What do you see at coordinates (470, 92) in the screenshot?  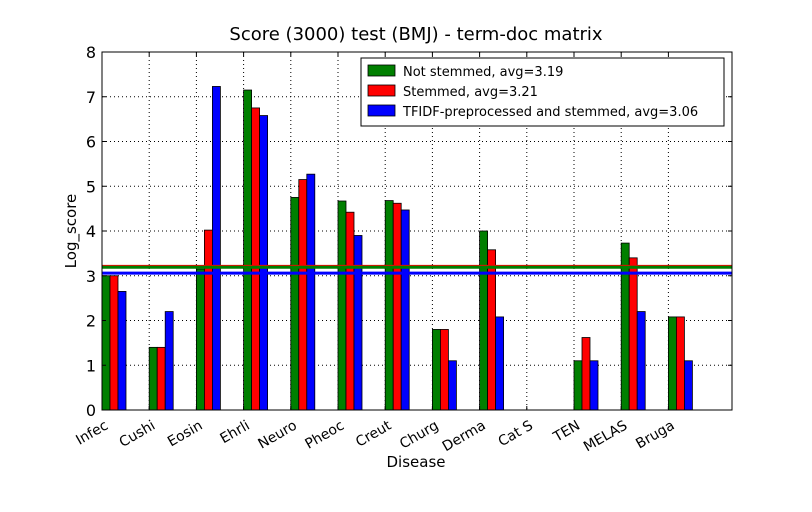 I see `legend-label: Stemmed, avg=3.21` at bounding box center [470, 92].